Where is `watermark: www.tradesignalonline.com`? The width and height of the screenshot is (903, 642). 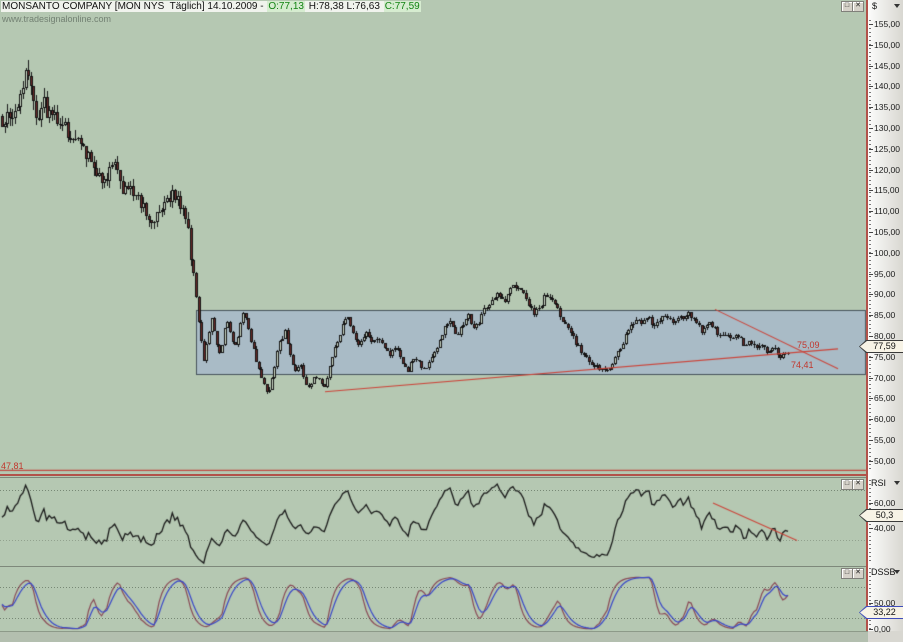
watermark: www.tradesignalonline.com is located at coordinates (57, 19).